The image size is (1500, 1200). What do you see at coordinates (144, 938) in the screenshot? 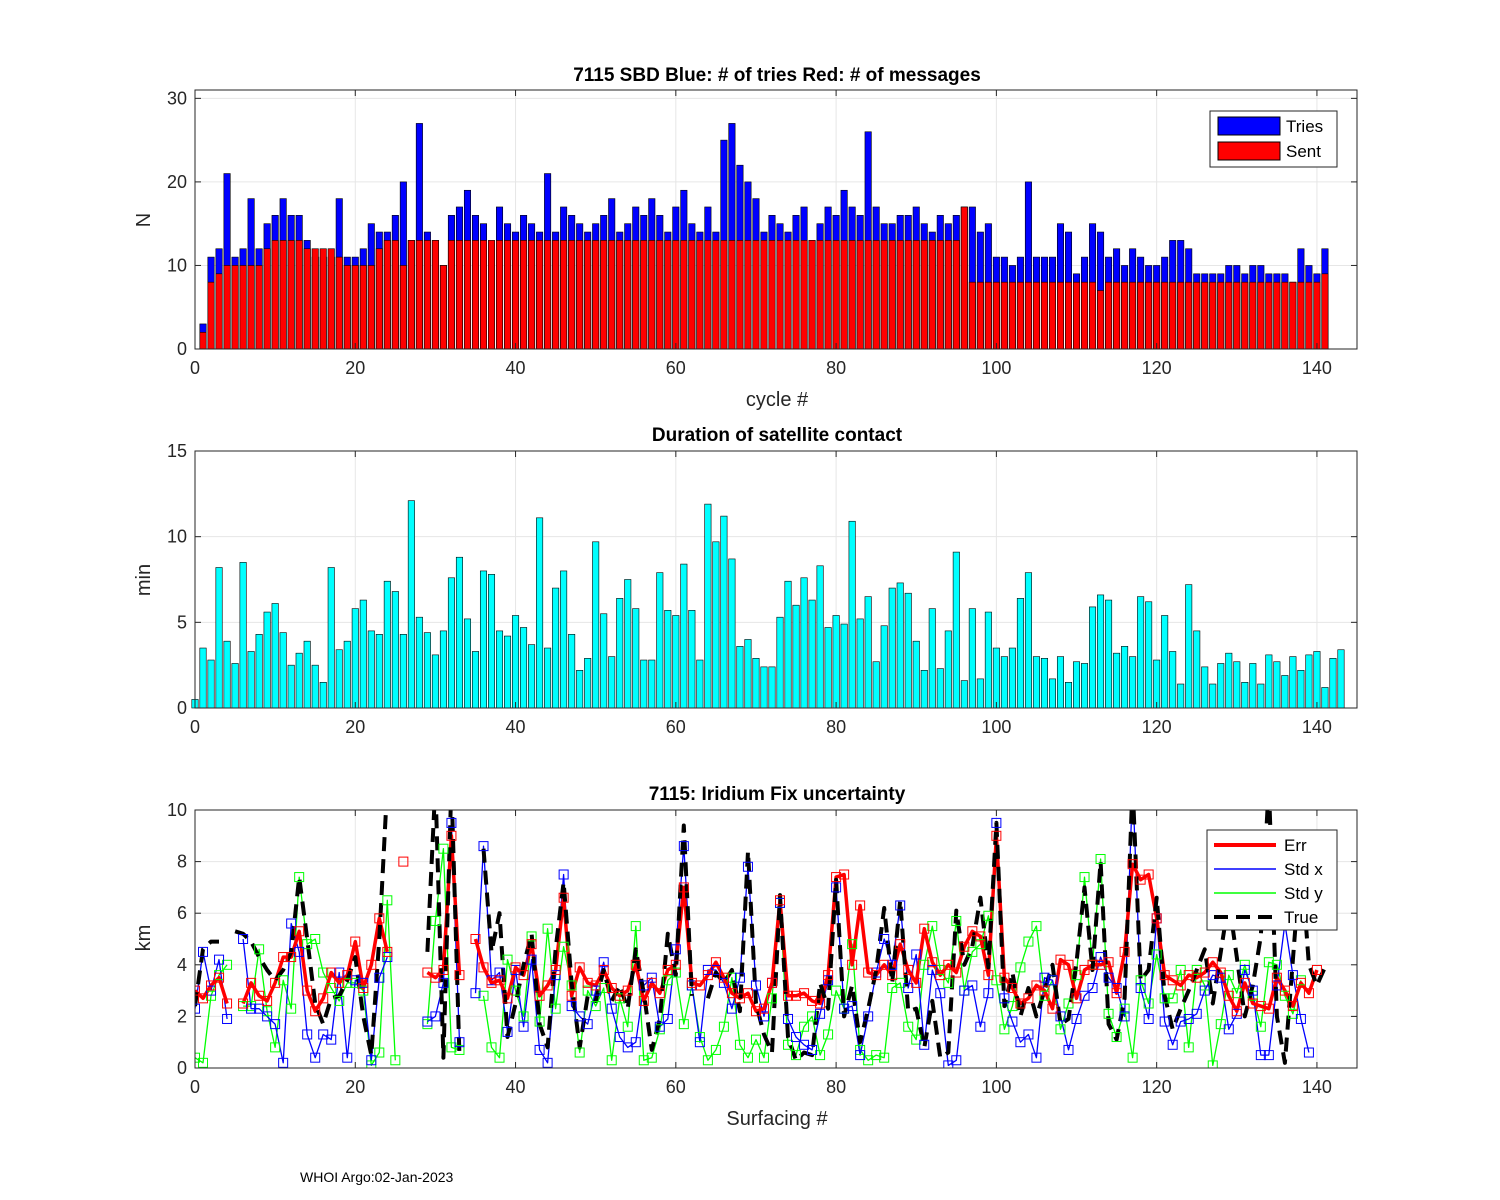
I see `fix-chart-ylabel: km` at bounding box center [144, 938].